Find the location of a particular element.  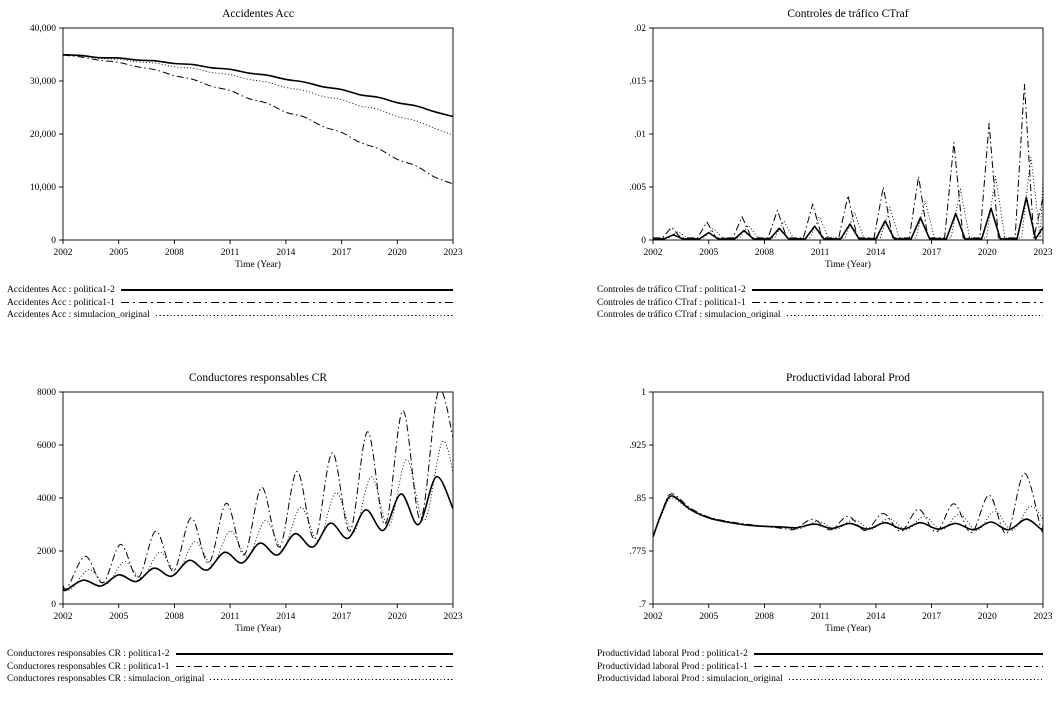

legend-entry-simulacion_original: Accidentes Acc : simulacion_original is located at coordinates (230, 315).